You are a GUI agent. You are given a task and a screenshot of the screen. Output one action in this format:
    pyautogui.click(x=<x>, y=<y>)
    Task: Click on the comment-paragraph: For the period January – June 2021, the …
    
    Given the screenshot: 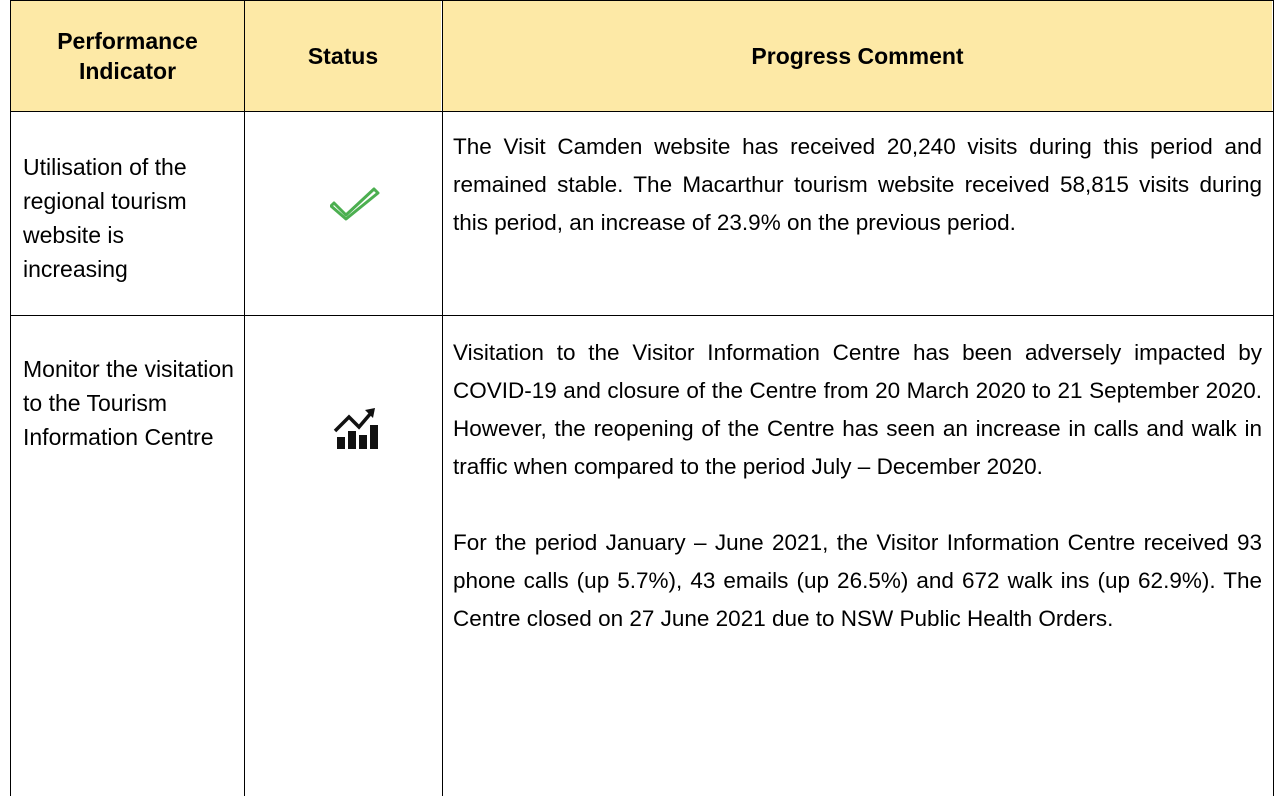 What is the action you would take?
    pyautogui.click(x=857, y=580)
    